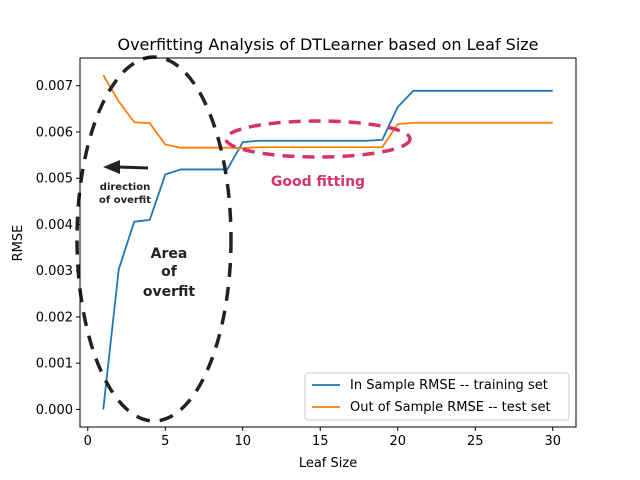 Image resolution: width=640 pixels, height=480 pixels. I want to click on good-fitting-label: Good fitting, so click(318, 182).